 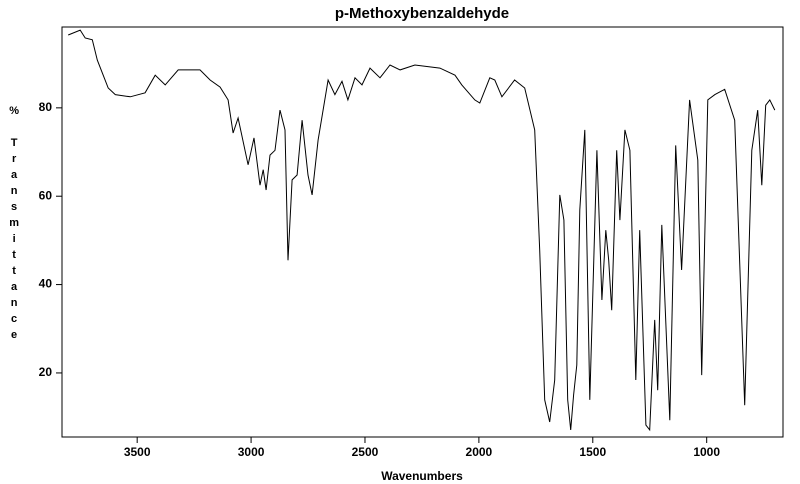 What do you see at coordinates (251, 452) in the screenshot?
I see `x-tick-label: 3000` at bounding box center [251, 452].